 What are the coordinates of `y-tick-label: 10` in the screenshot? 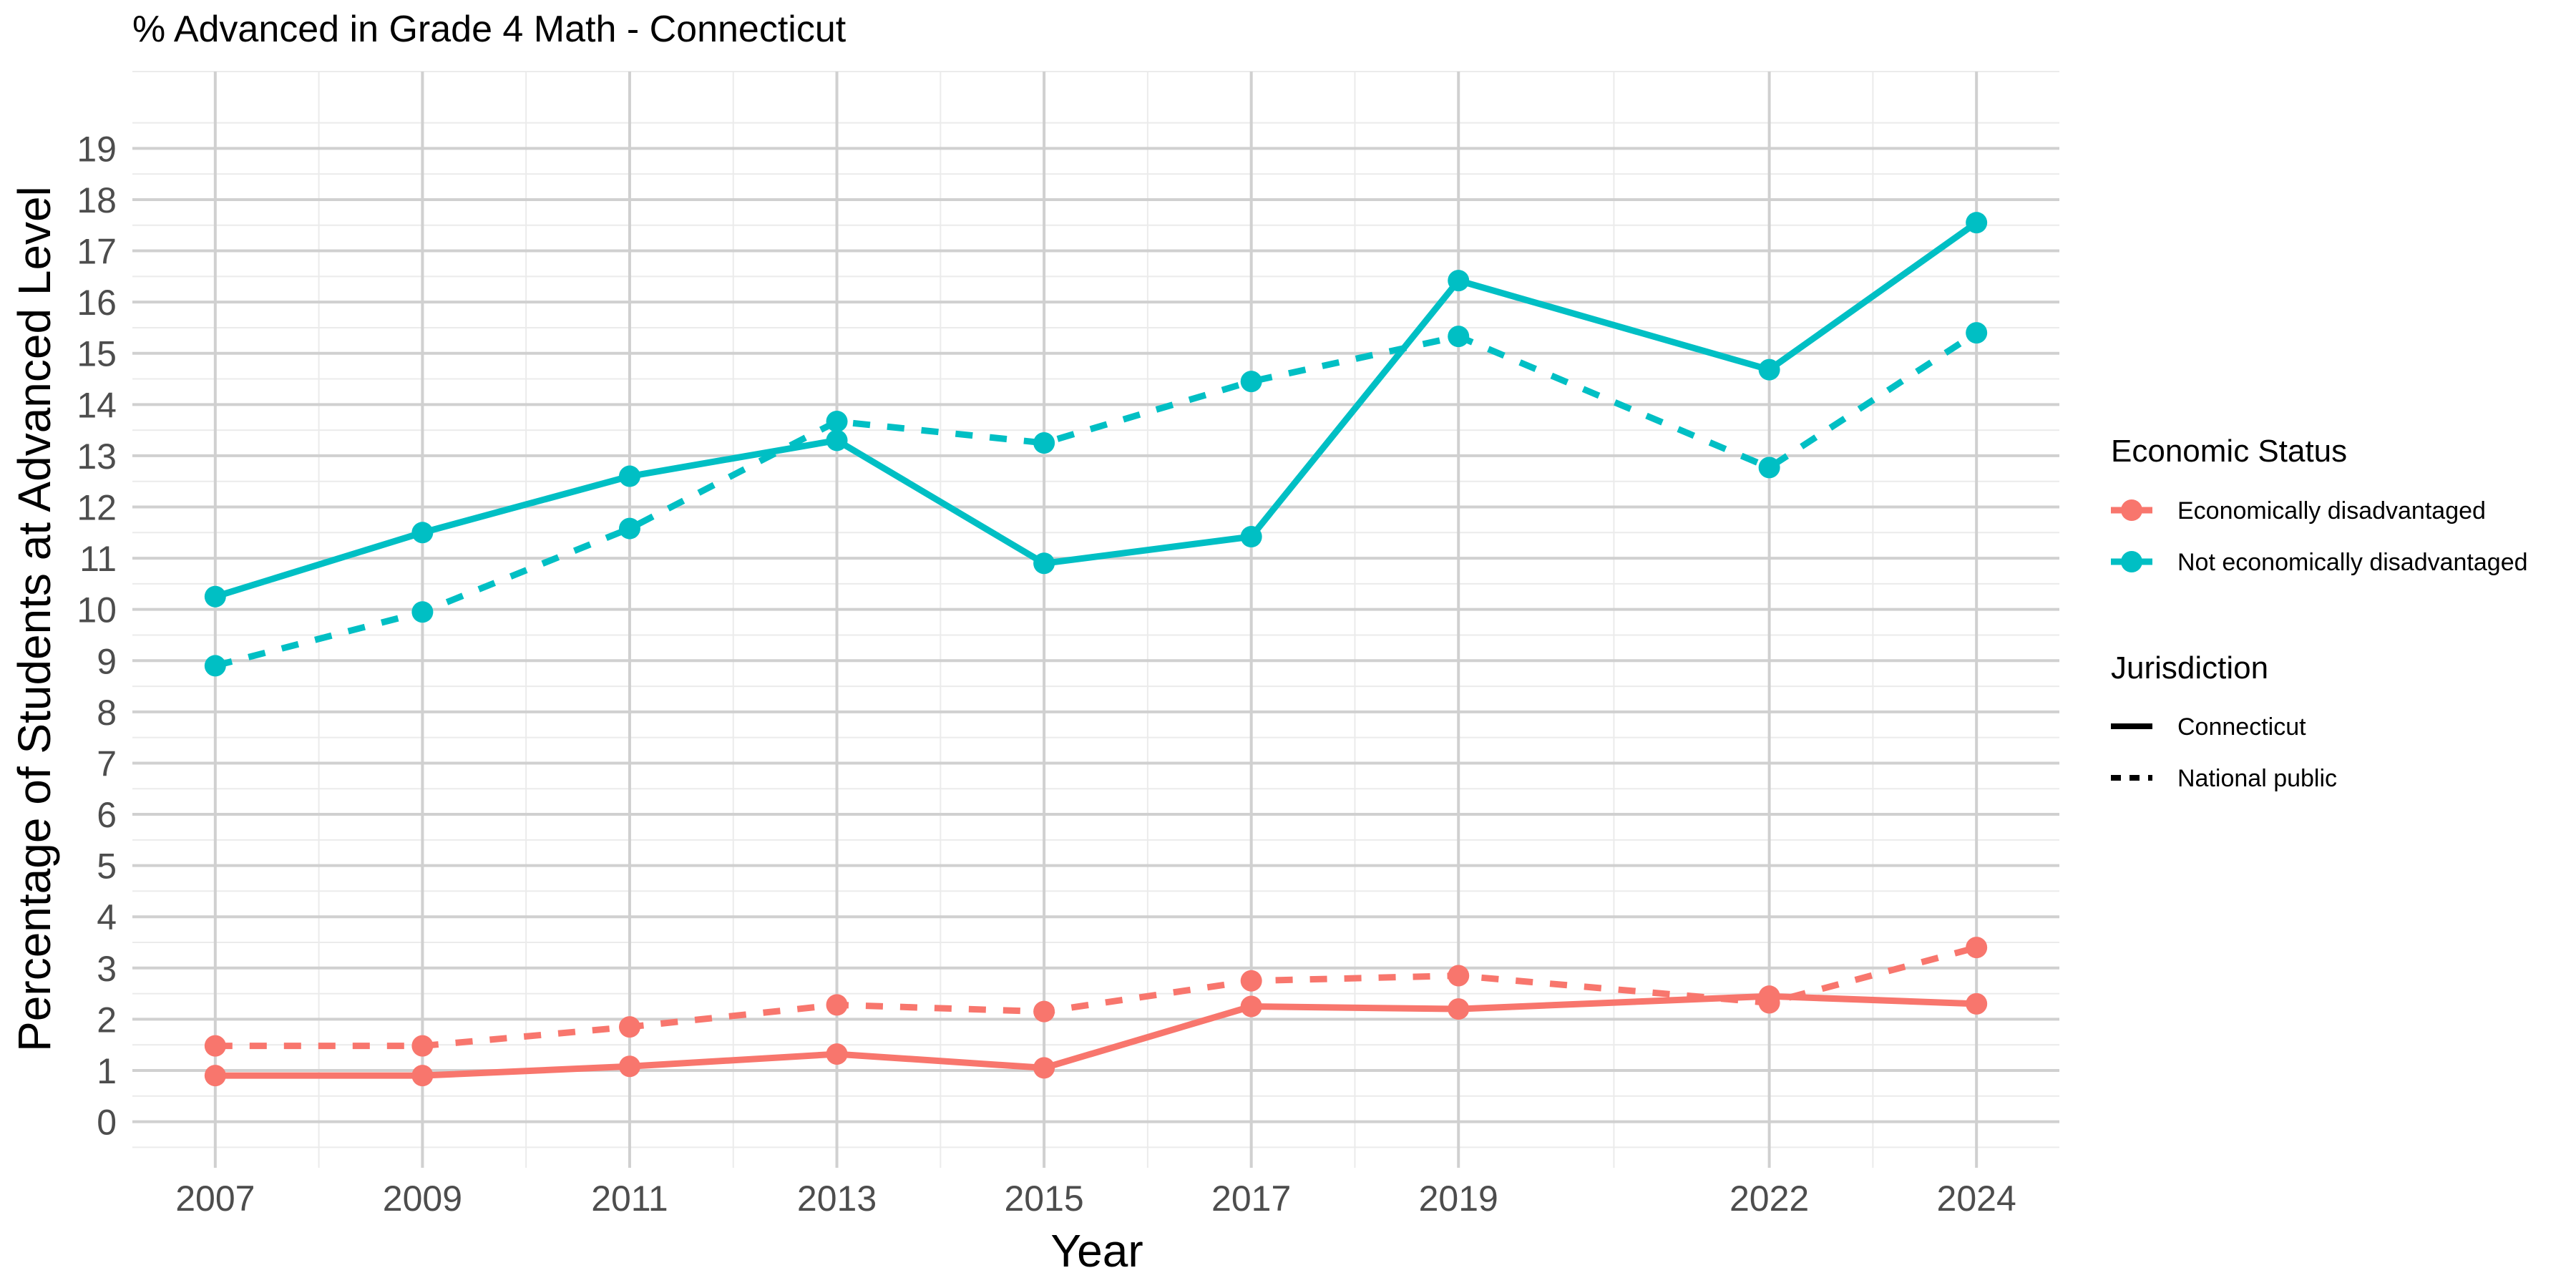 It's located at (97, 610).